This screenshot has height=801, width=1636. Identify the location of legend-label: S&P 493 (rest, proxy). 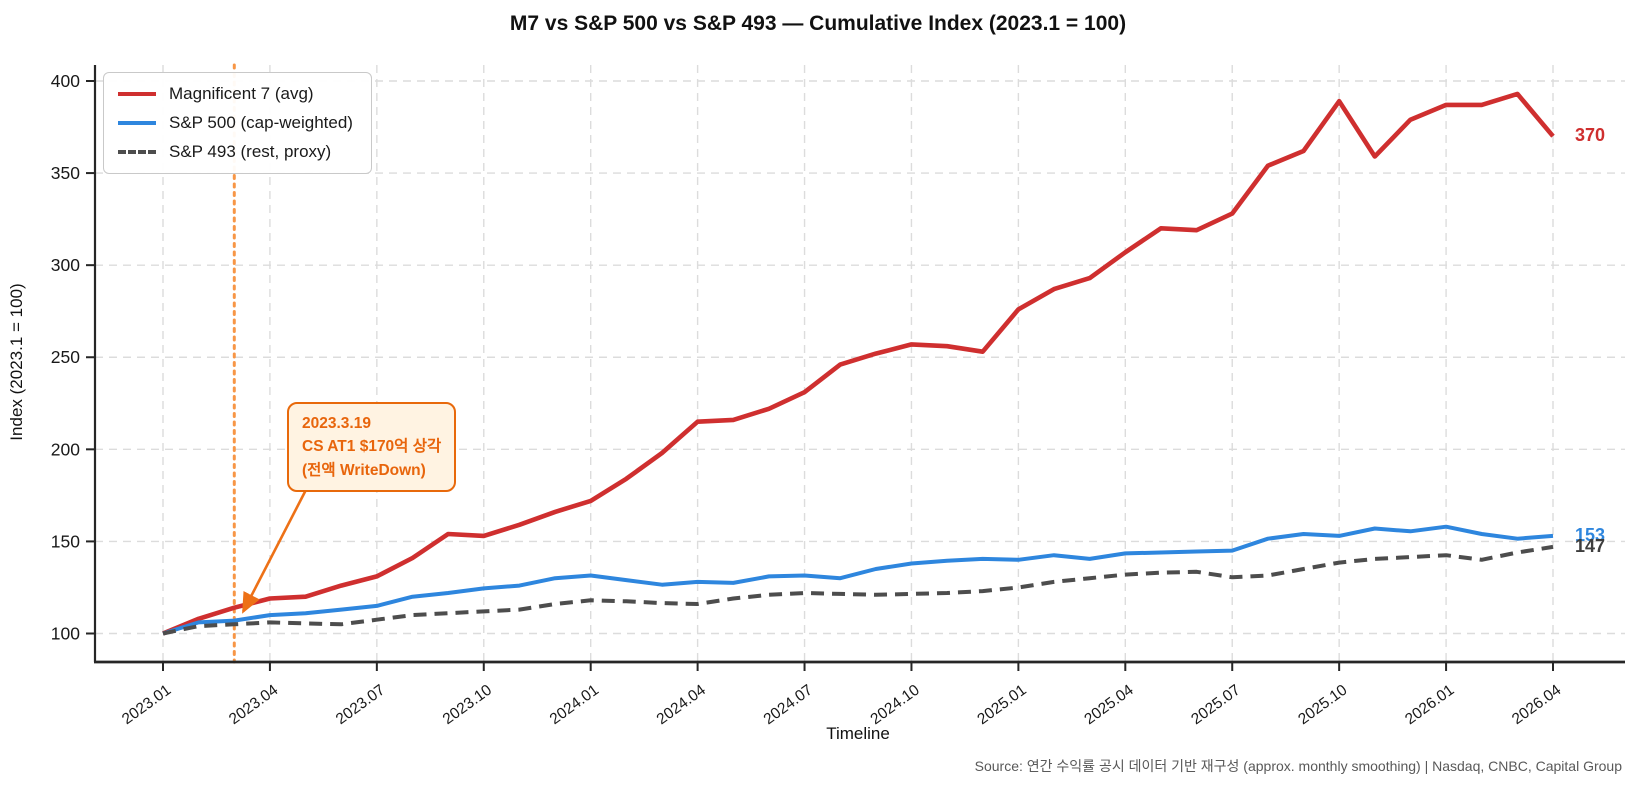
(250, 151).